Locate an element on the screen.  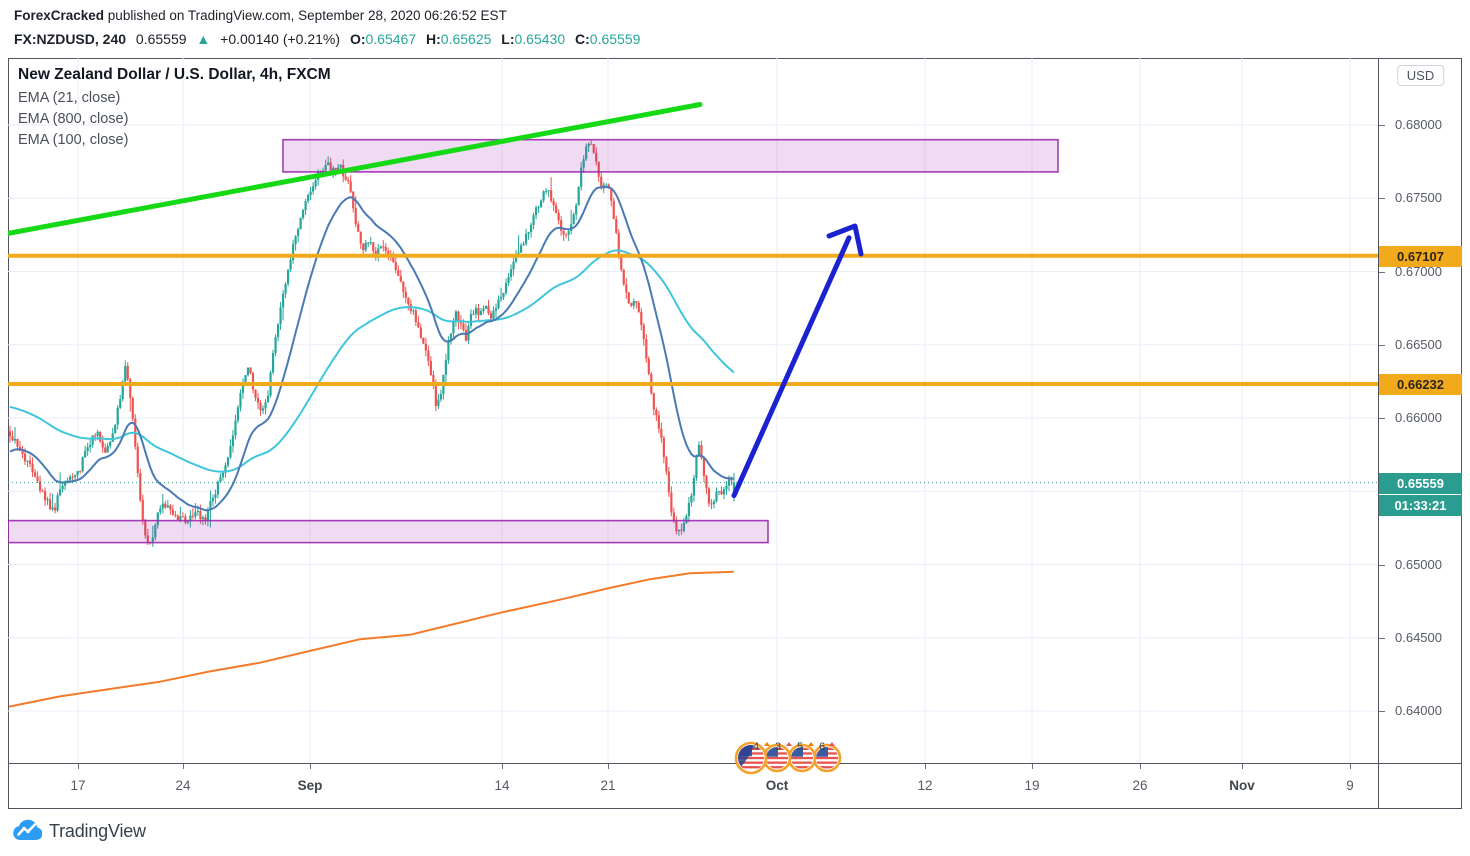
bar-countdown-badge: 01:33:21 is located at coordinates (1420, 505).